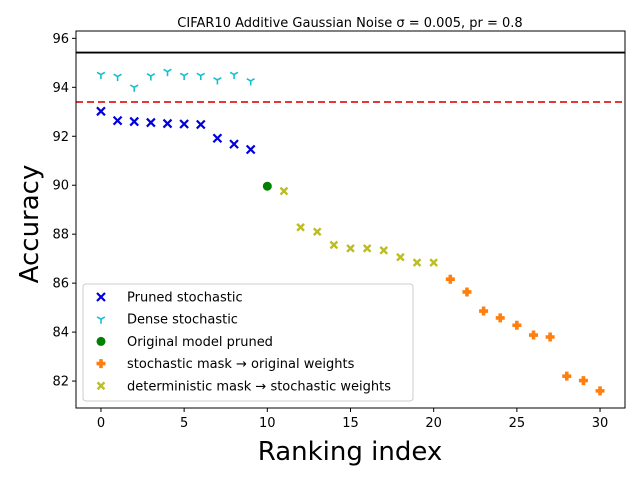  Describe the element at coordinates (185, 298) in the screenshot. I see `legend-label-1: Pruned stochastic` at that location.